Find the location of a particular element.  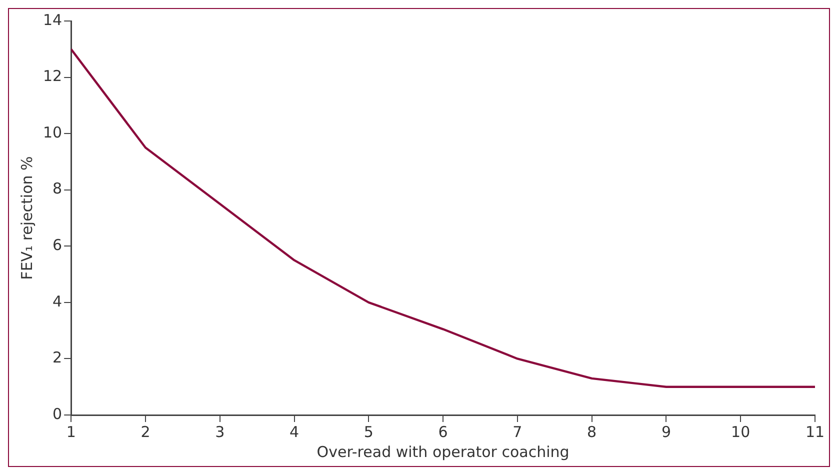

y-tick-label: 10 is located at coordinates (52, 132).